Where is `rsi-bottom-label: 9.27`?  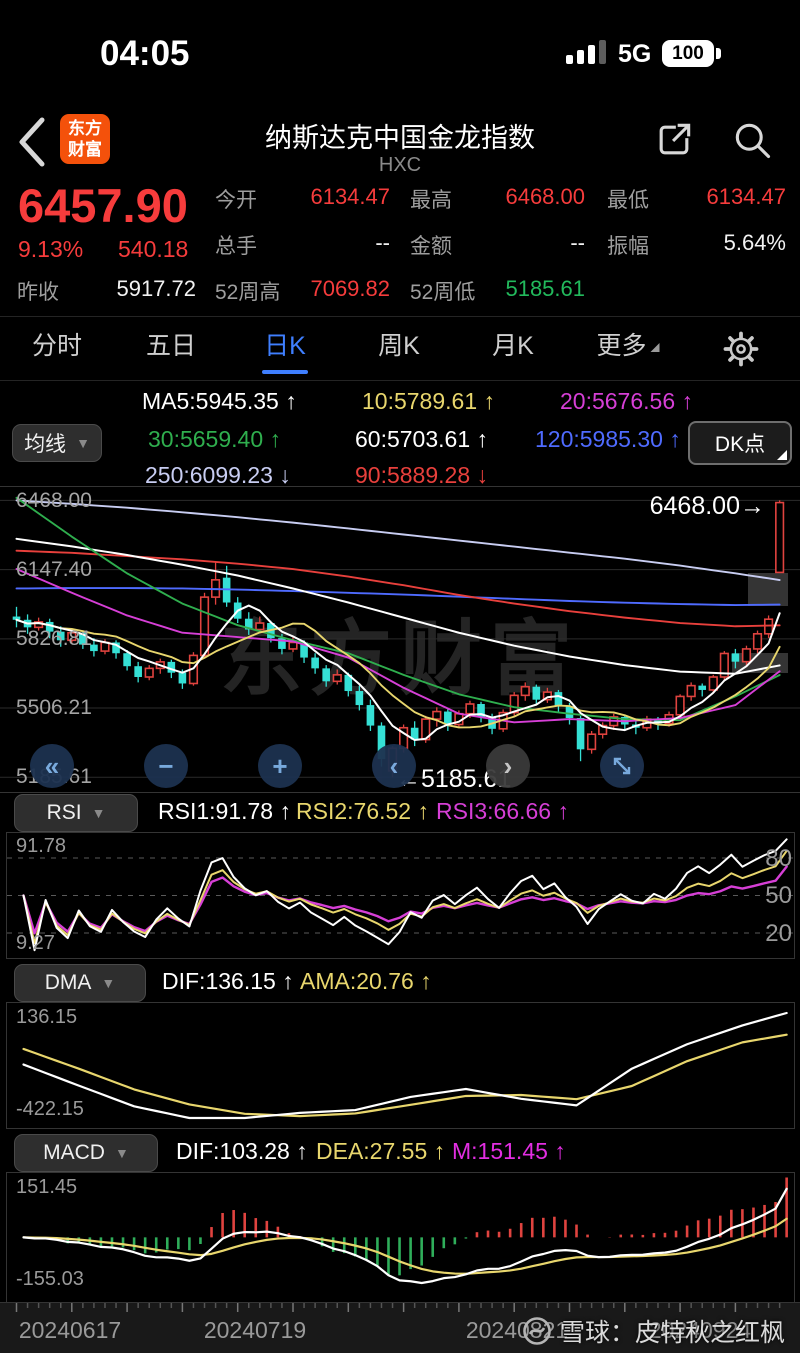 rsi-bottom-label: 9.27 is located at coordinates (35, 943).